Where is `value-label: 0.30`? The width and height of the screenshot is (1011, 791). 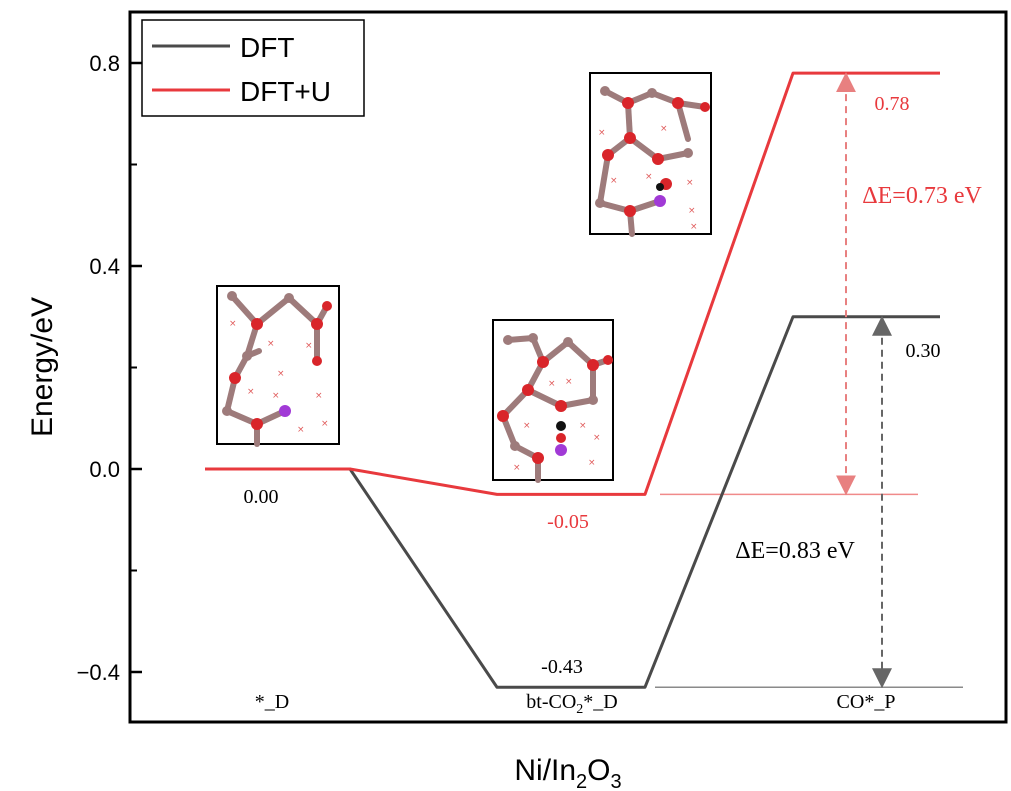 value-label: 0.30 is located at coordinates (923, 351).